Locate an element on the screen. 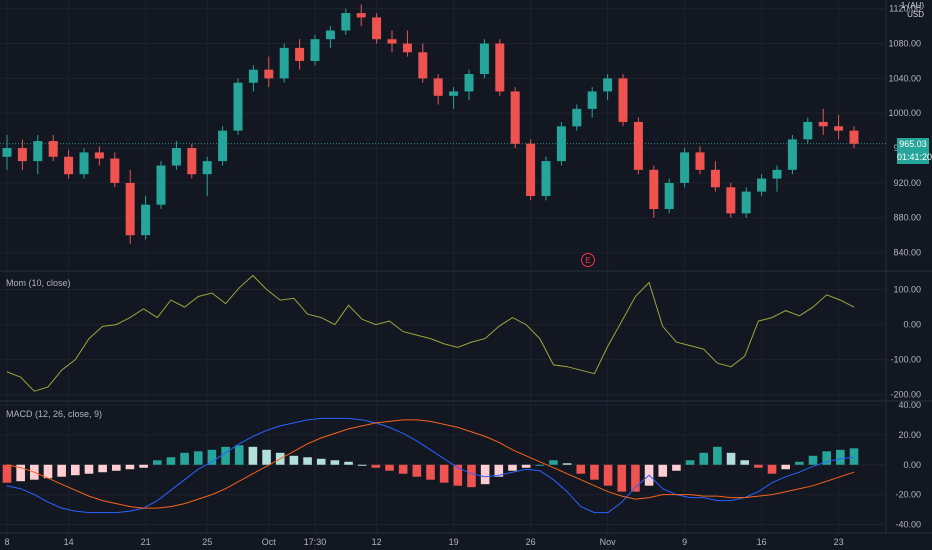 This screenshot has height=550, width=932. price-tick-label: 1040.00 is located at coordinates (904, 78).